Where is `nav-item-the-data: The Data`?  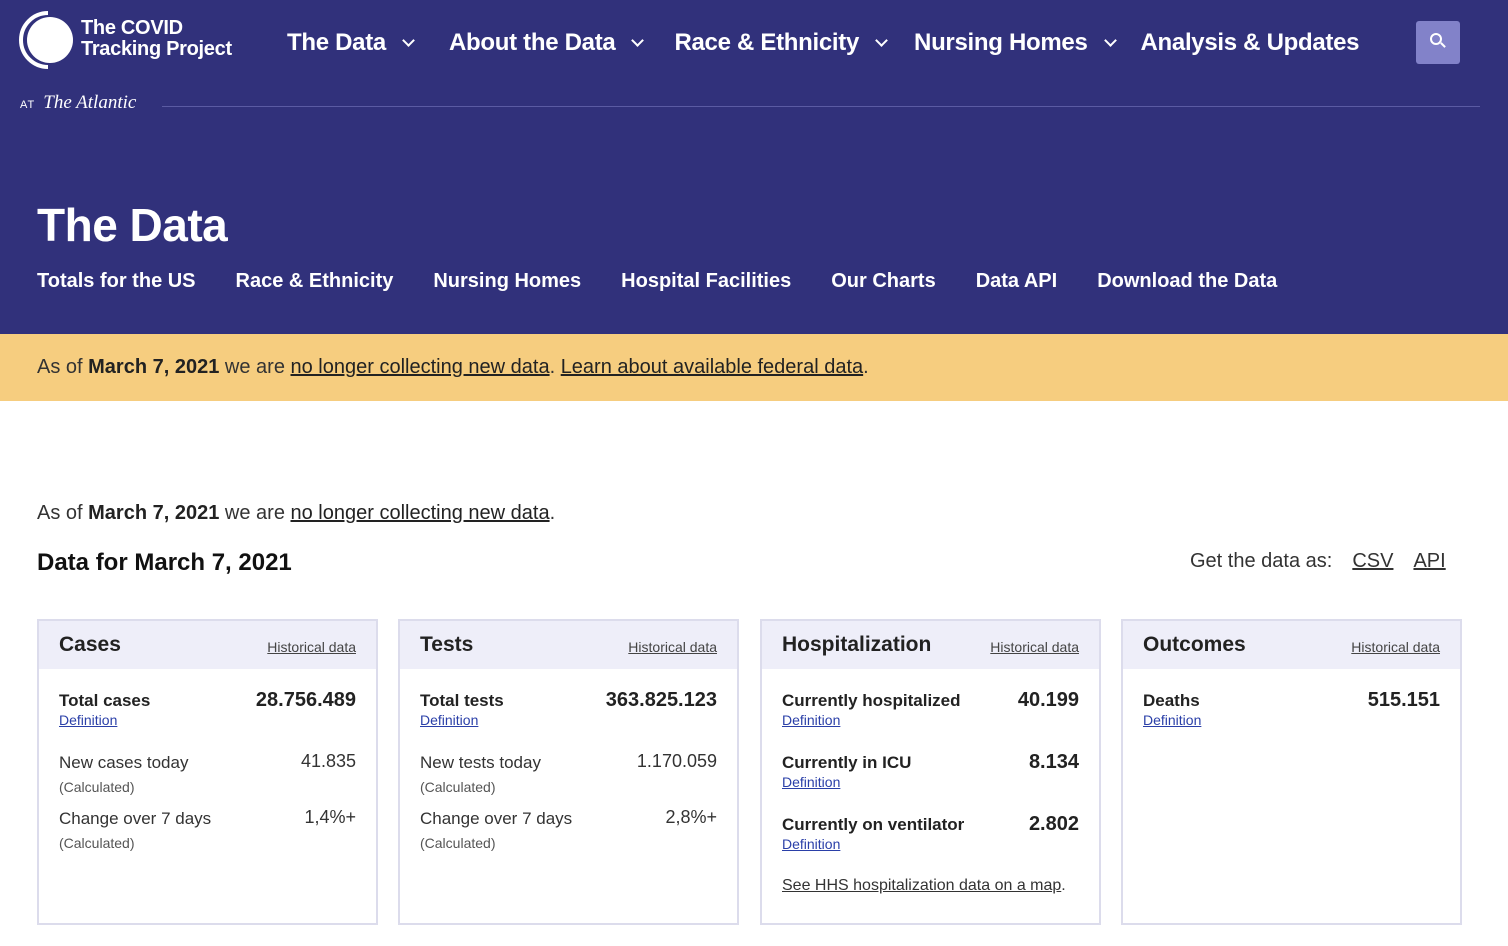
nav-item-the-data: The Data is located at coordinates (351, 43).